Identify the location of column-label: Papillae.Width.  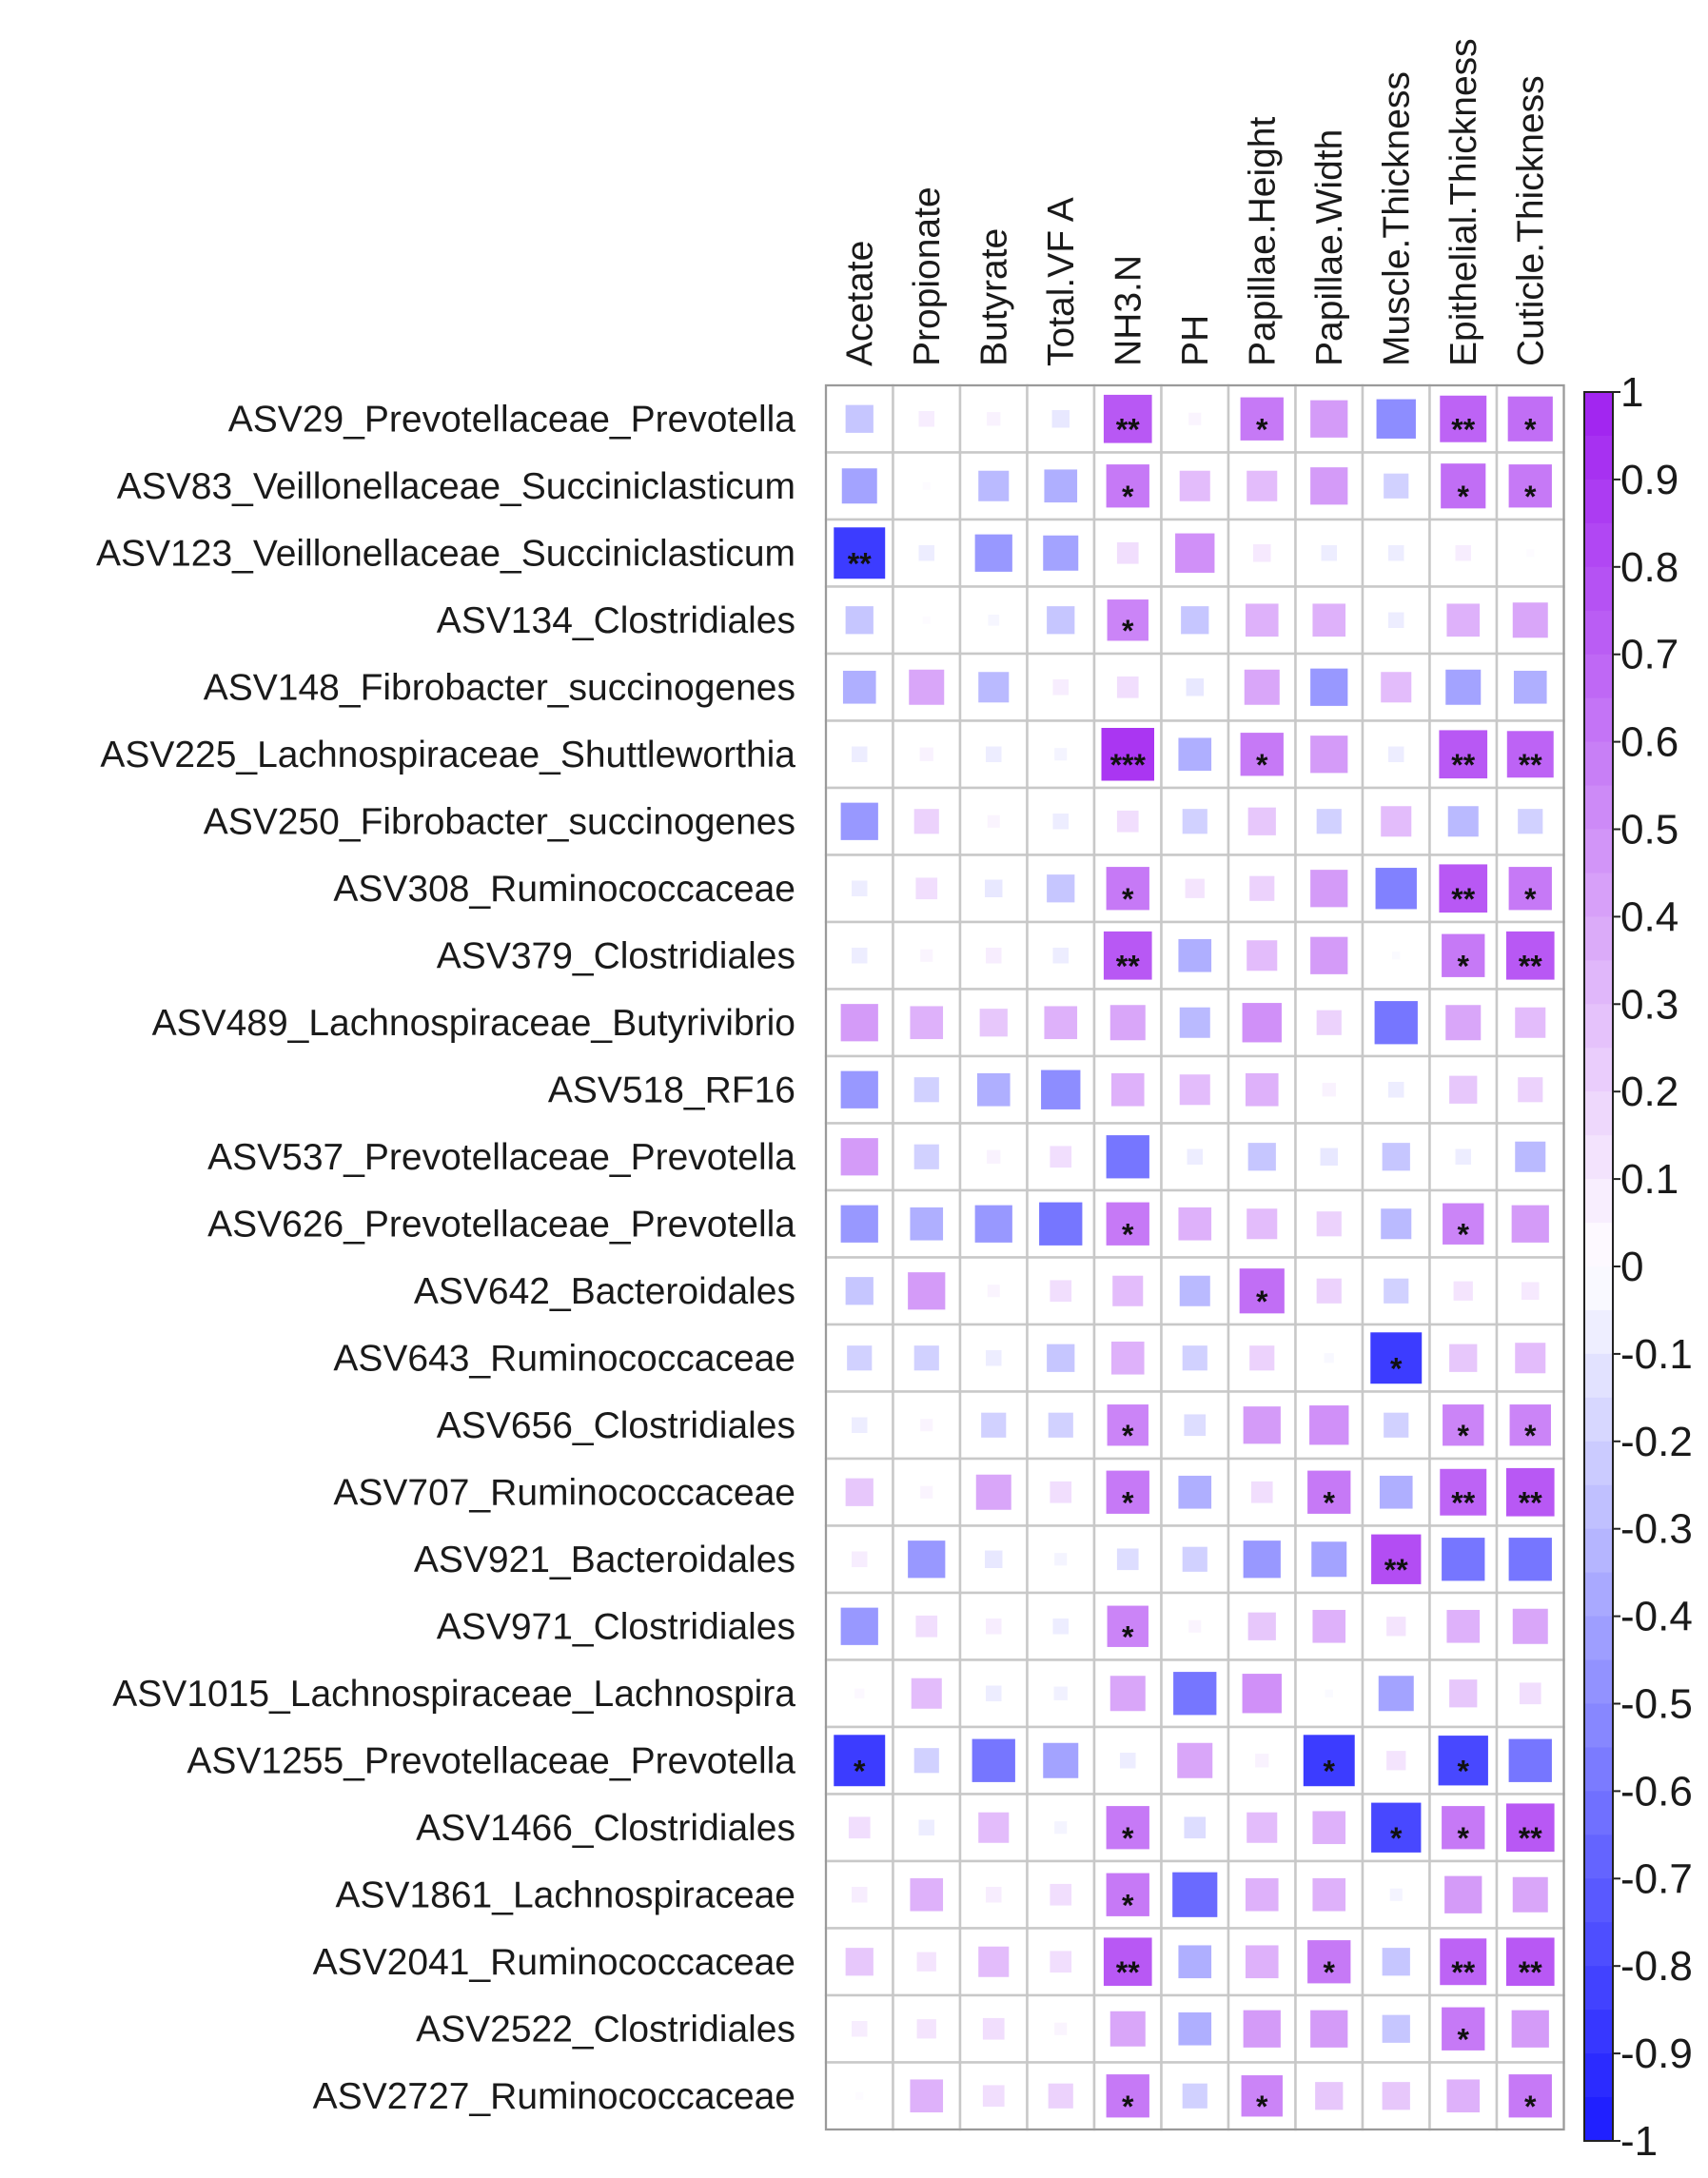
(1330, 247).